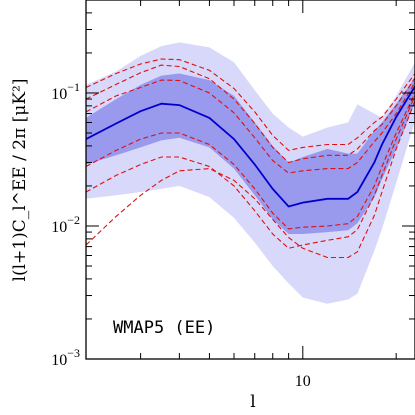  I want to click on y-tick-label: 10⁻², so click(65, 224).